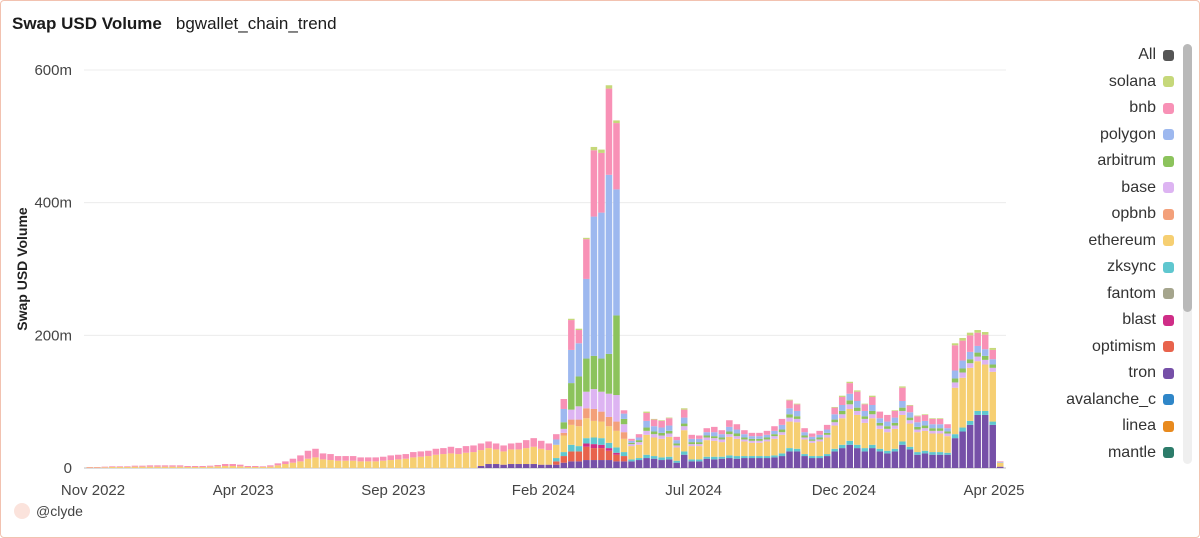 This screenshot has height=538, width=1200. Describe the element at coordinates (1107, 82) in the screenshot. I see `legend-item-solana: solana` at that location.